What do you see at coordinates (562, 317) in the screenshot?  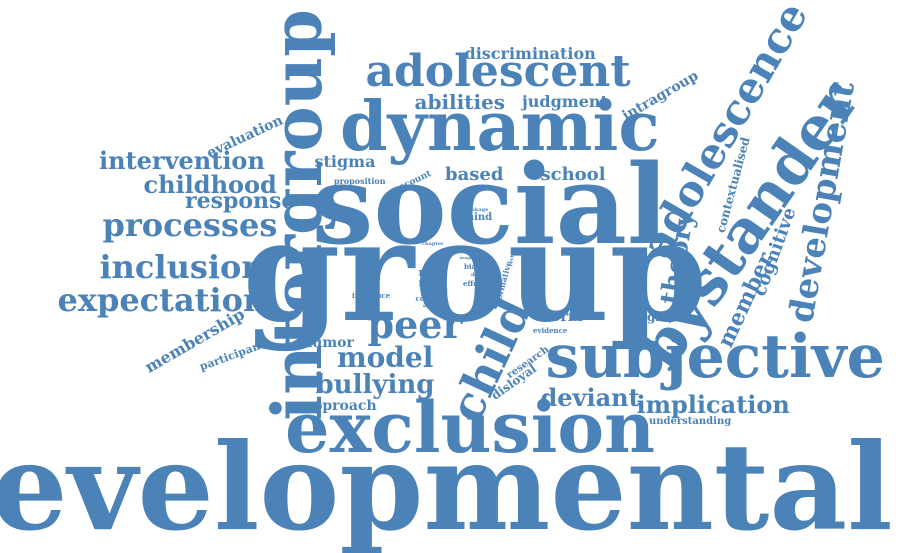 I see `word-cloud-word: norm` at bounding box center [562, 317].